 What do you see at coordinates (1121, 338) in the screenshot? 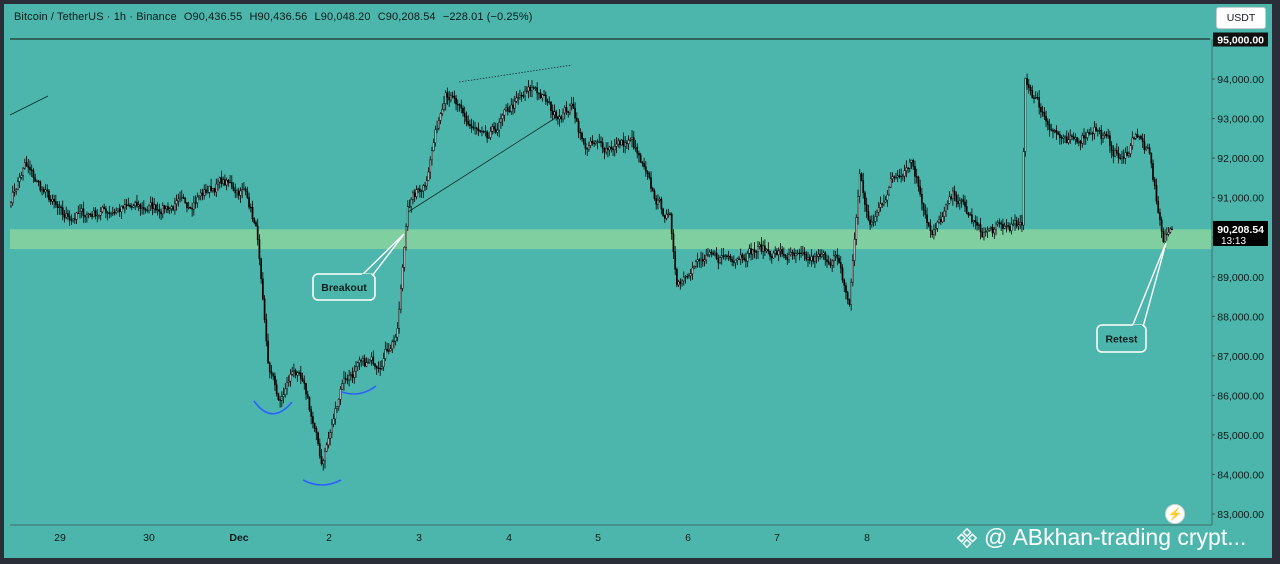
I see `retest-box` at bounding box center [1121, 338].